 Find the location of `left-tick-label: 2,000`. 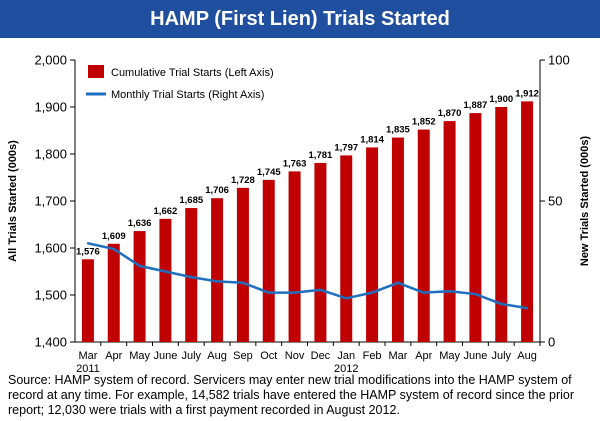

left-tick-label: 2,000 is located at coordinates (50, 60).